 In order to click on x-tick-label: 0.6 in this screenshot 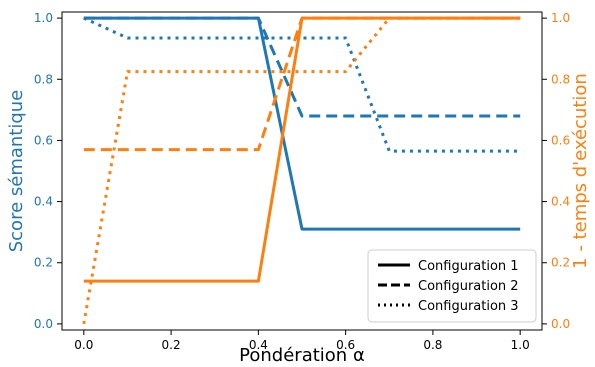, I will do `click(345, 345)`.